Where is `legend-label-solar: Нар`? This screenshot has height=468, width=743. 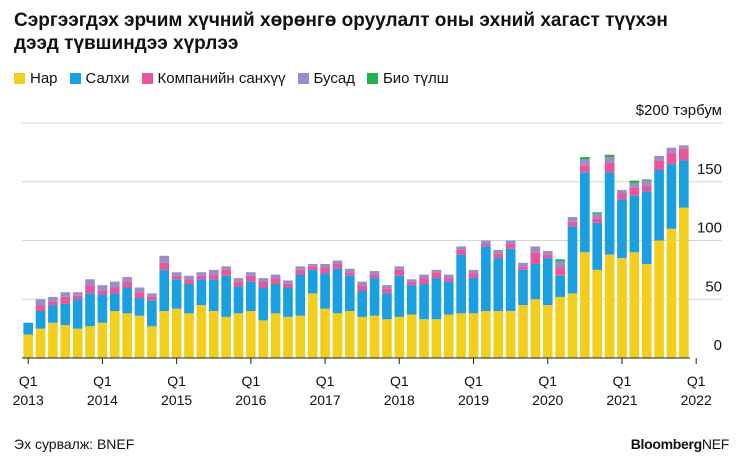 legend-label-solar: Нар is located at coordinates (44, 78).